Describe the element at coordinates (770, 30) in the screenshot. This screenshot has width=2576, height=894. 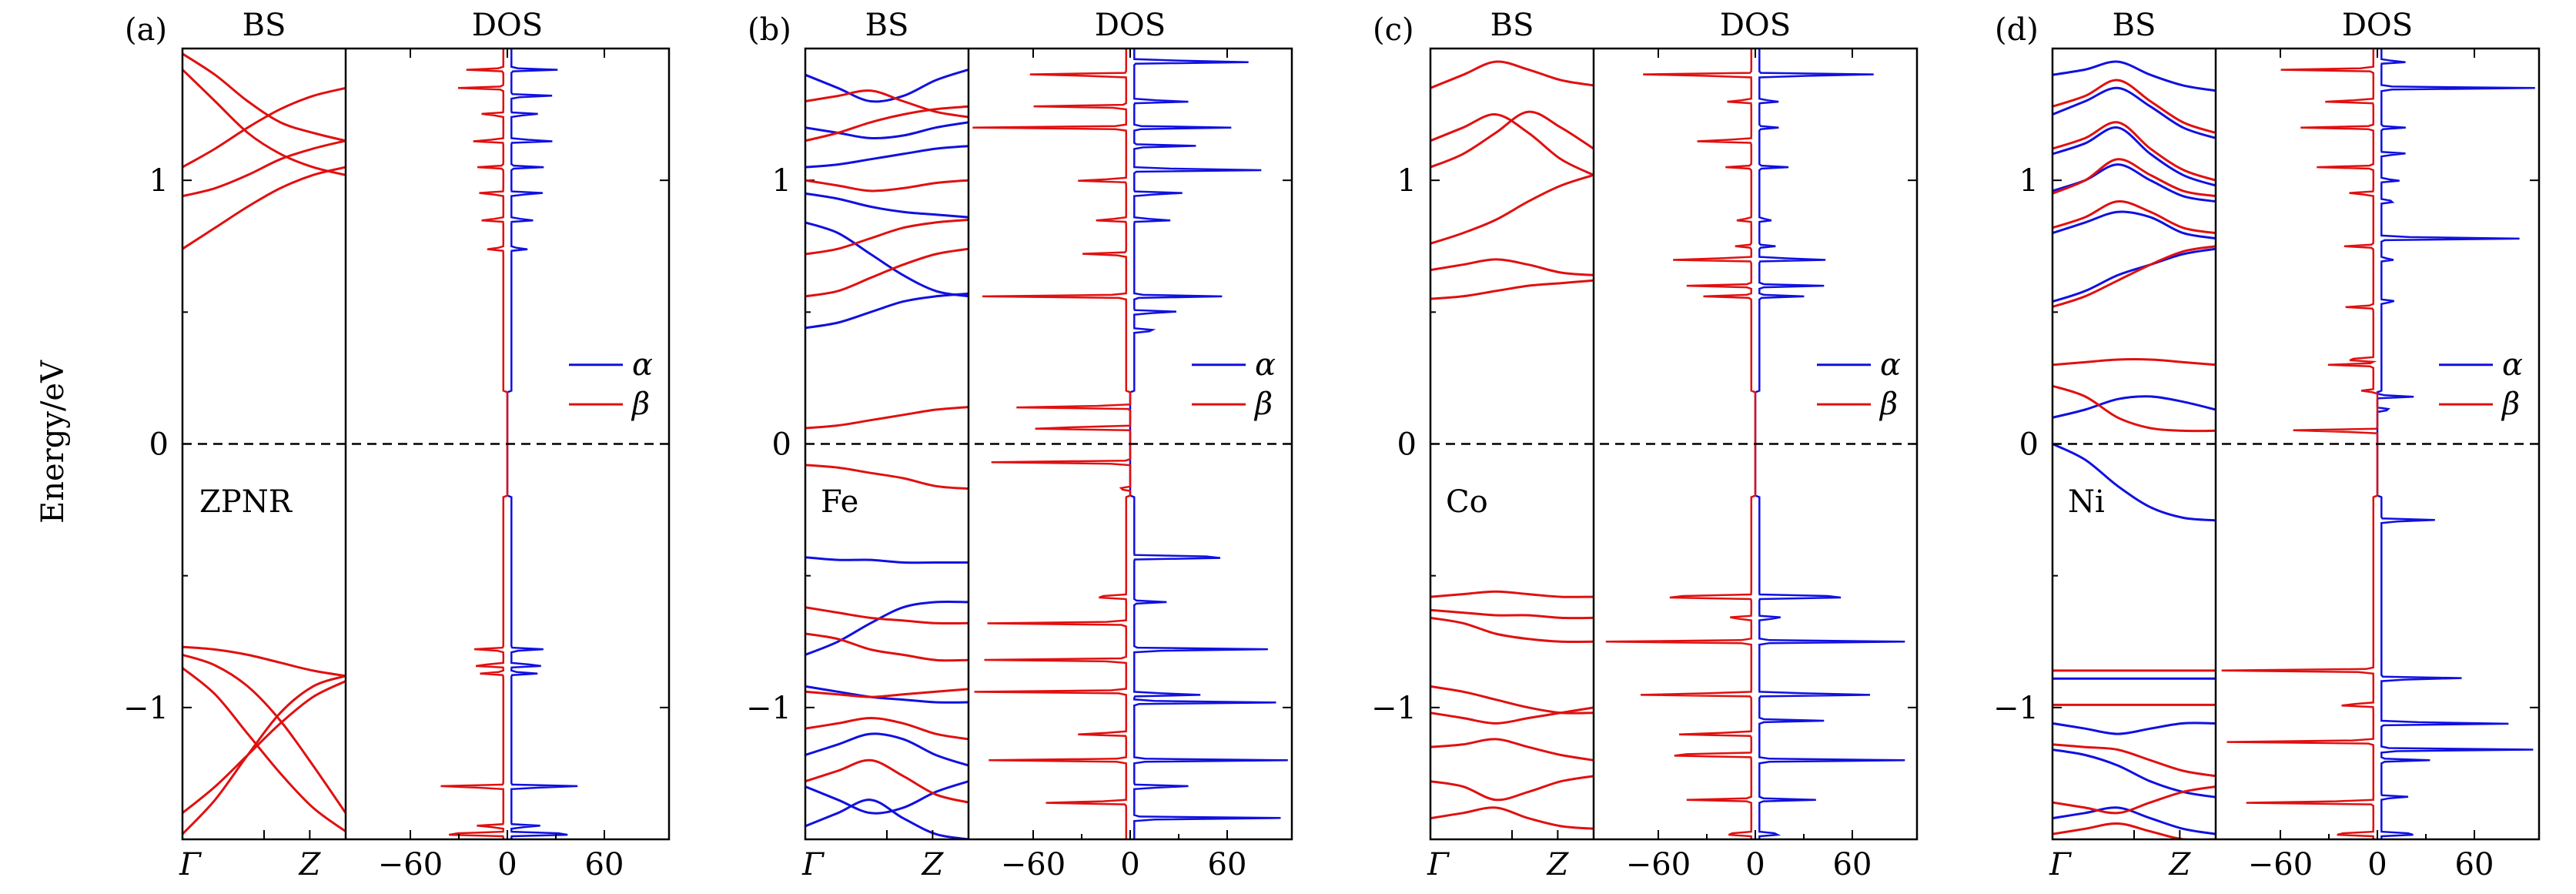
I see `panel-label: (b)` at that location.